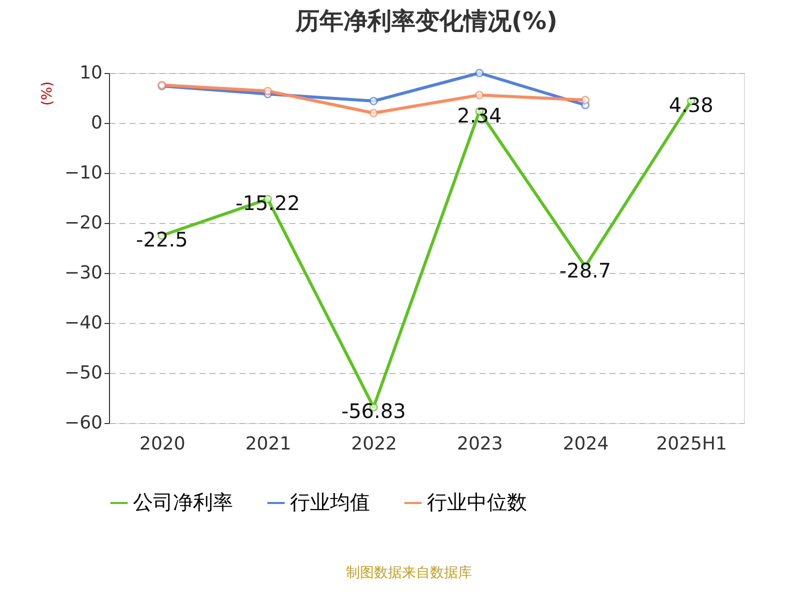 This screenshot has height=600, width=800. What do you see at coordinates (585, 444) in the screenshot?
I see `x-tick-label: 2024` at bounding box center [585, 444].